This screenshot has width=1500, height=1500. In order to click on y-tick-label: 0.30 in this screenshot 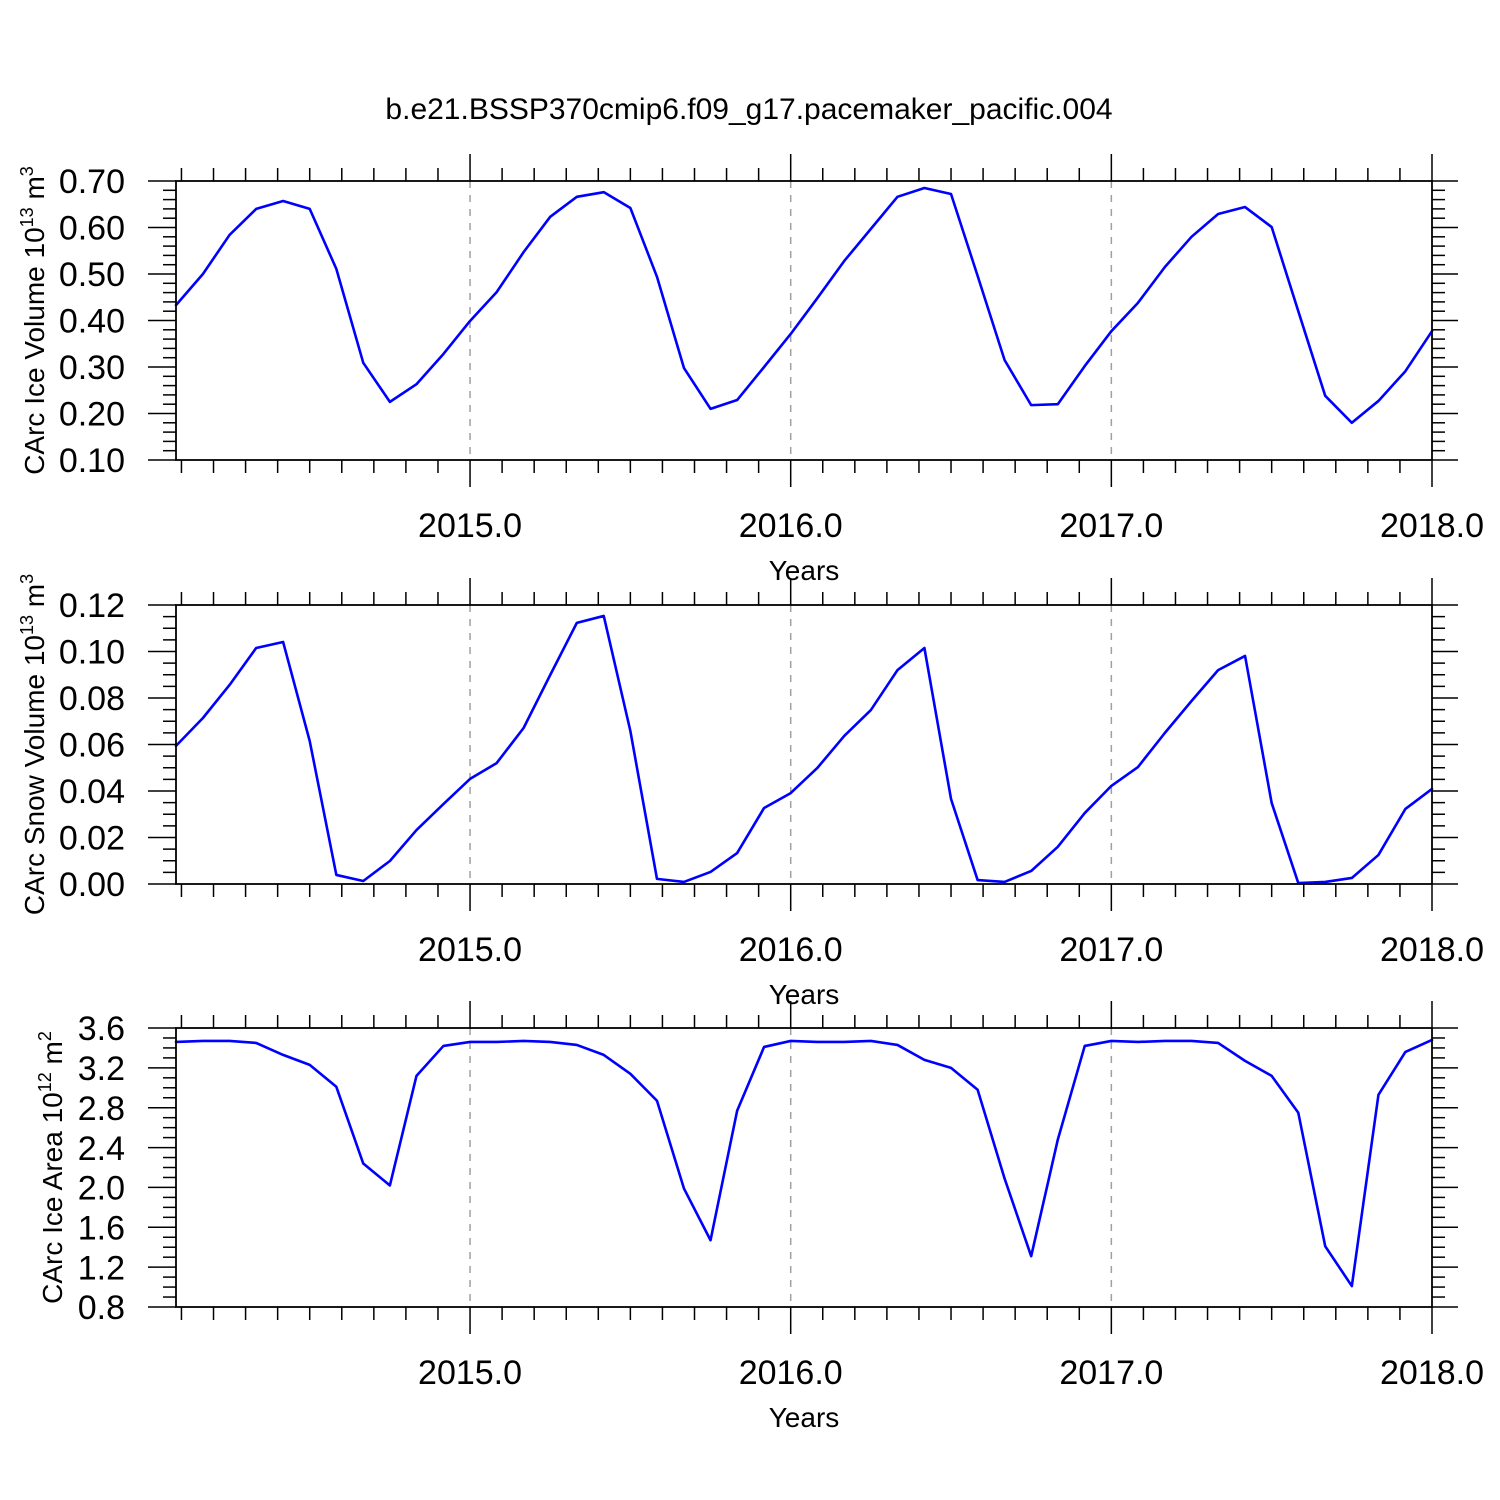, I will do `click(92, 368)`.